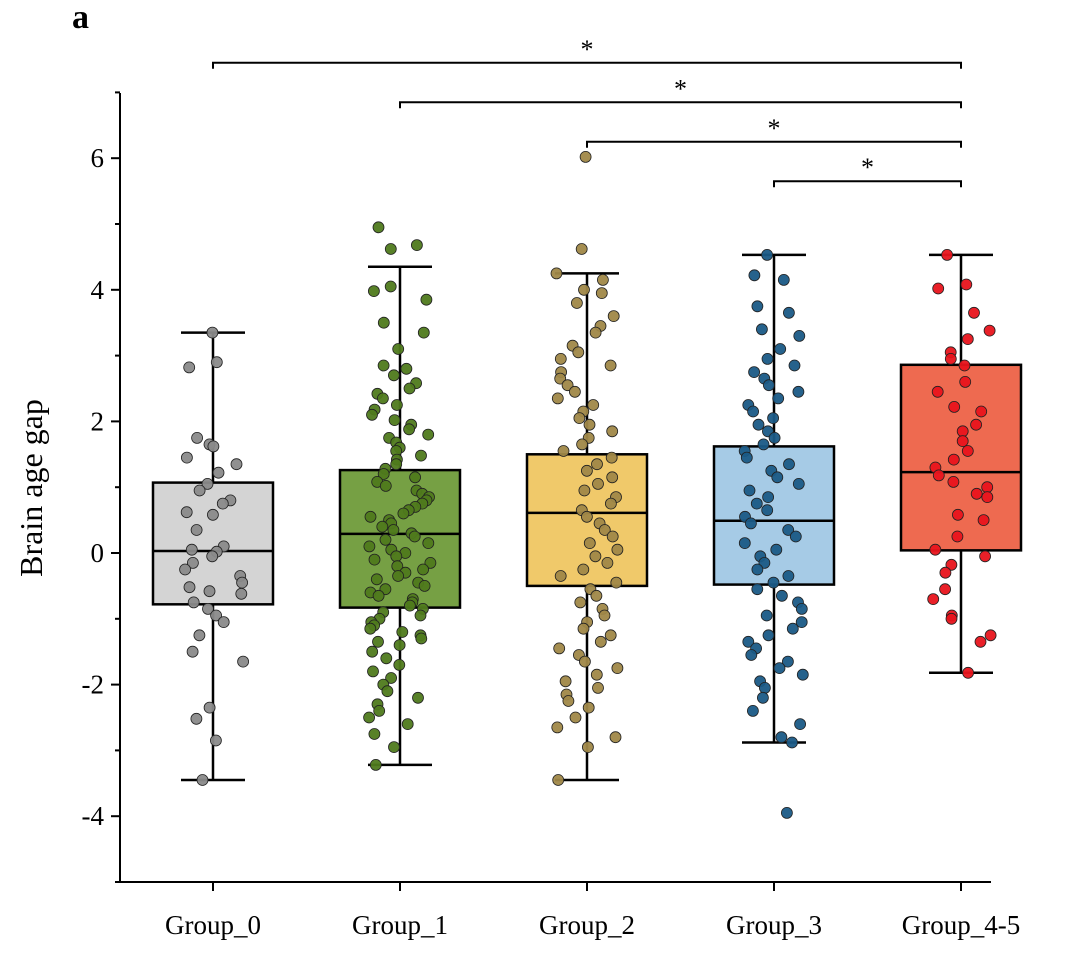 This screenshot has width=1072, height=965. I want to click on iqr-box, so click(213, 543).